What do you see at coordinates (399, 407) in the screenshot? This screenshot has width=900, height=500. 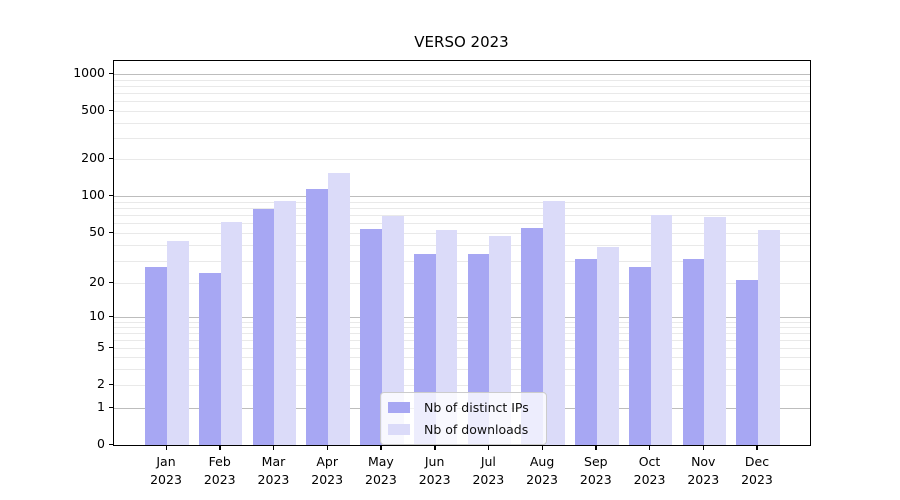 I see `legend-swatch-distinct-ips` at bounding box center [399, 407].